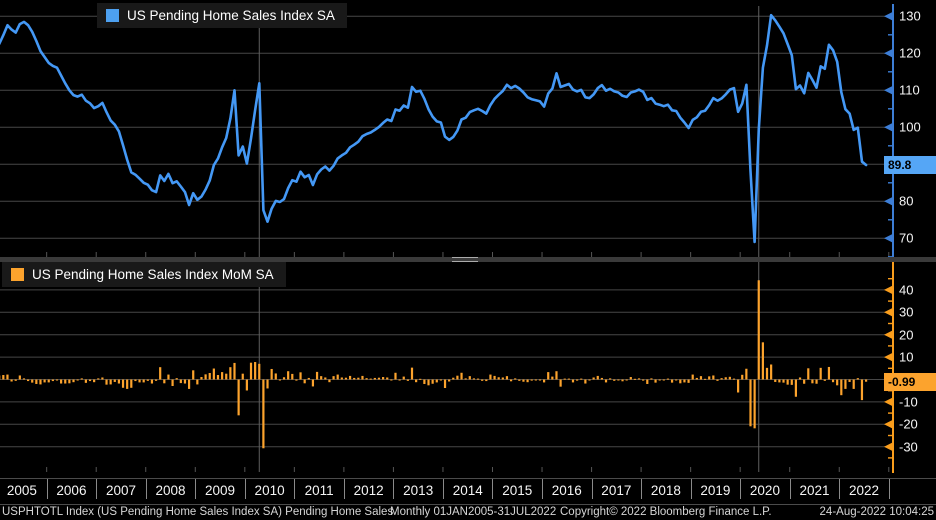 This screenshot has height=520, width=936. Describe the element at coordinates (906, 335) in the screenshot. I see `mom-y-tick-label: 20` at that location.